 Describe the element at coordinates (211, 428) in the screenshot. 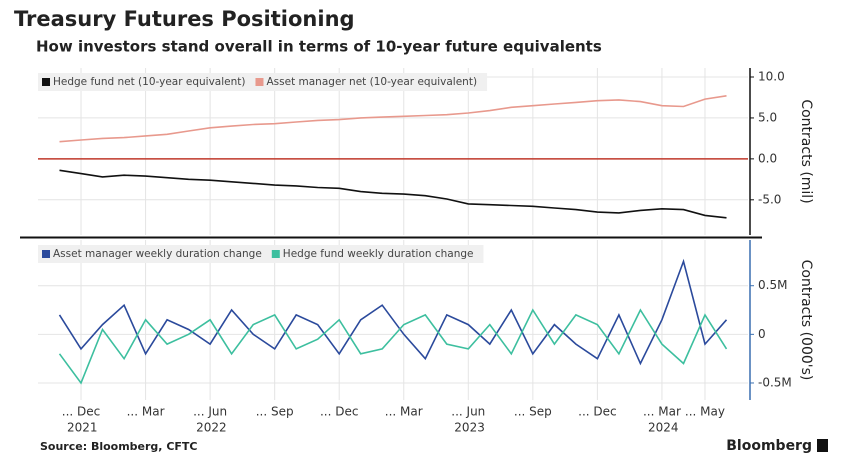

I see `x-year-label: 2022` at that location.